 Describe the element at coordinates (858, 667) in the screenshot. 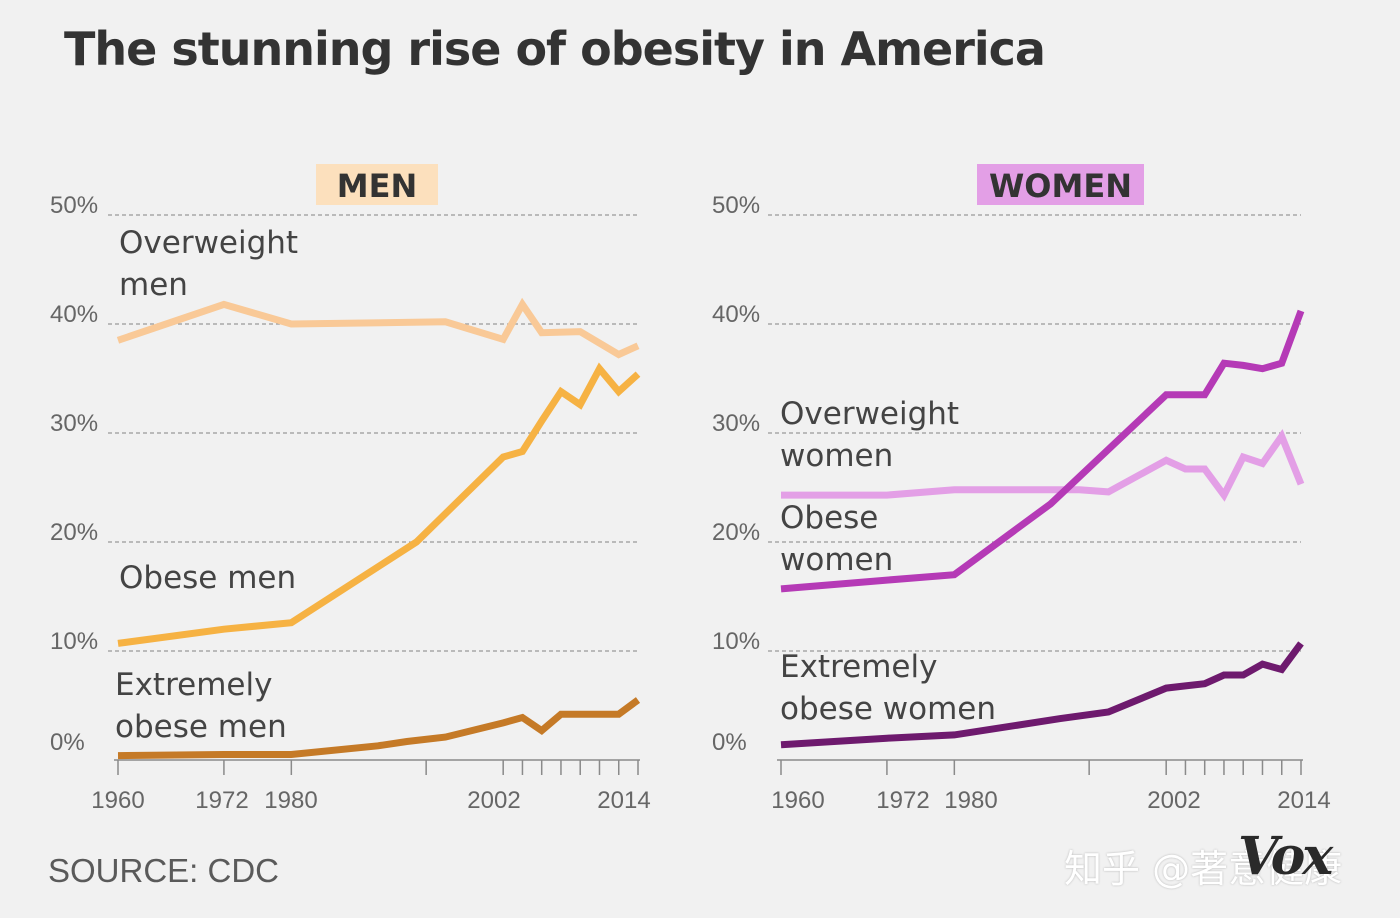

I see `women-series-label-2: Extremely` at that location.